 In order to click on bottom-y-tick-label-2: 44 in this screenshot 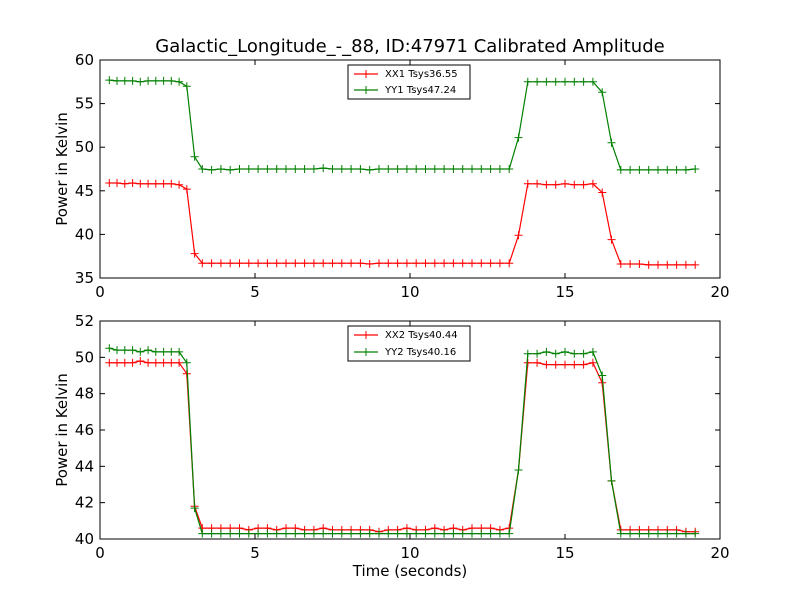, I will do `click(84, 466)`.